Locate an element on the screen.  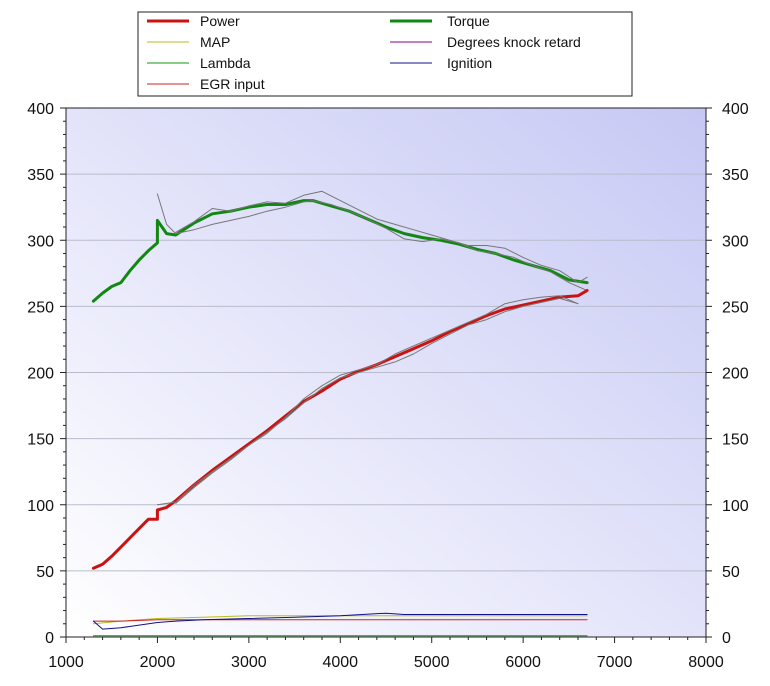
series-torque-overlay-line is located at coordinates (372, 242).